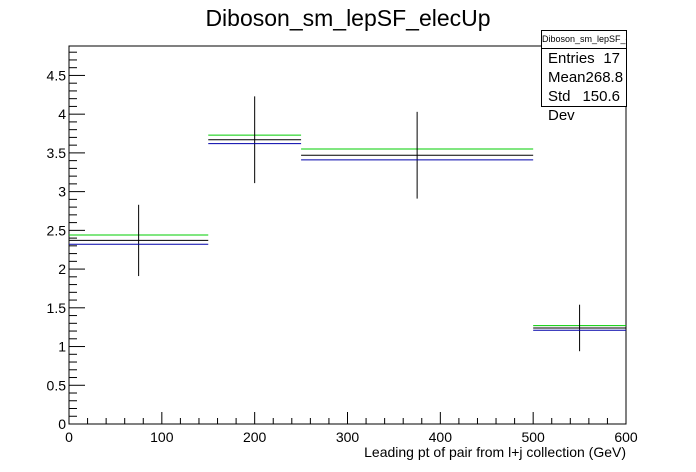  Describe the element at coordinates (57, 230) in the screenshot. I see `y-tick-label: 2.5` at that location.